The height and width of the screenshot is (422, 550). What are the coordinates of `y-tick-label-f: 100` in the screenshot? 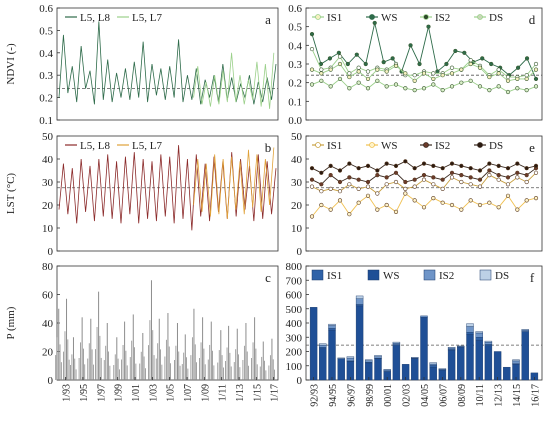 It's located at (294, 367).